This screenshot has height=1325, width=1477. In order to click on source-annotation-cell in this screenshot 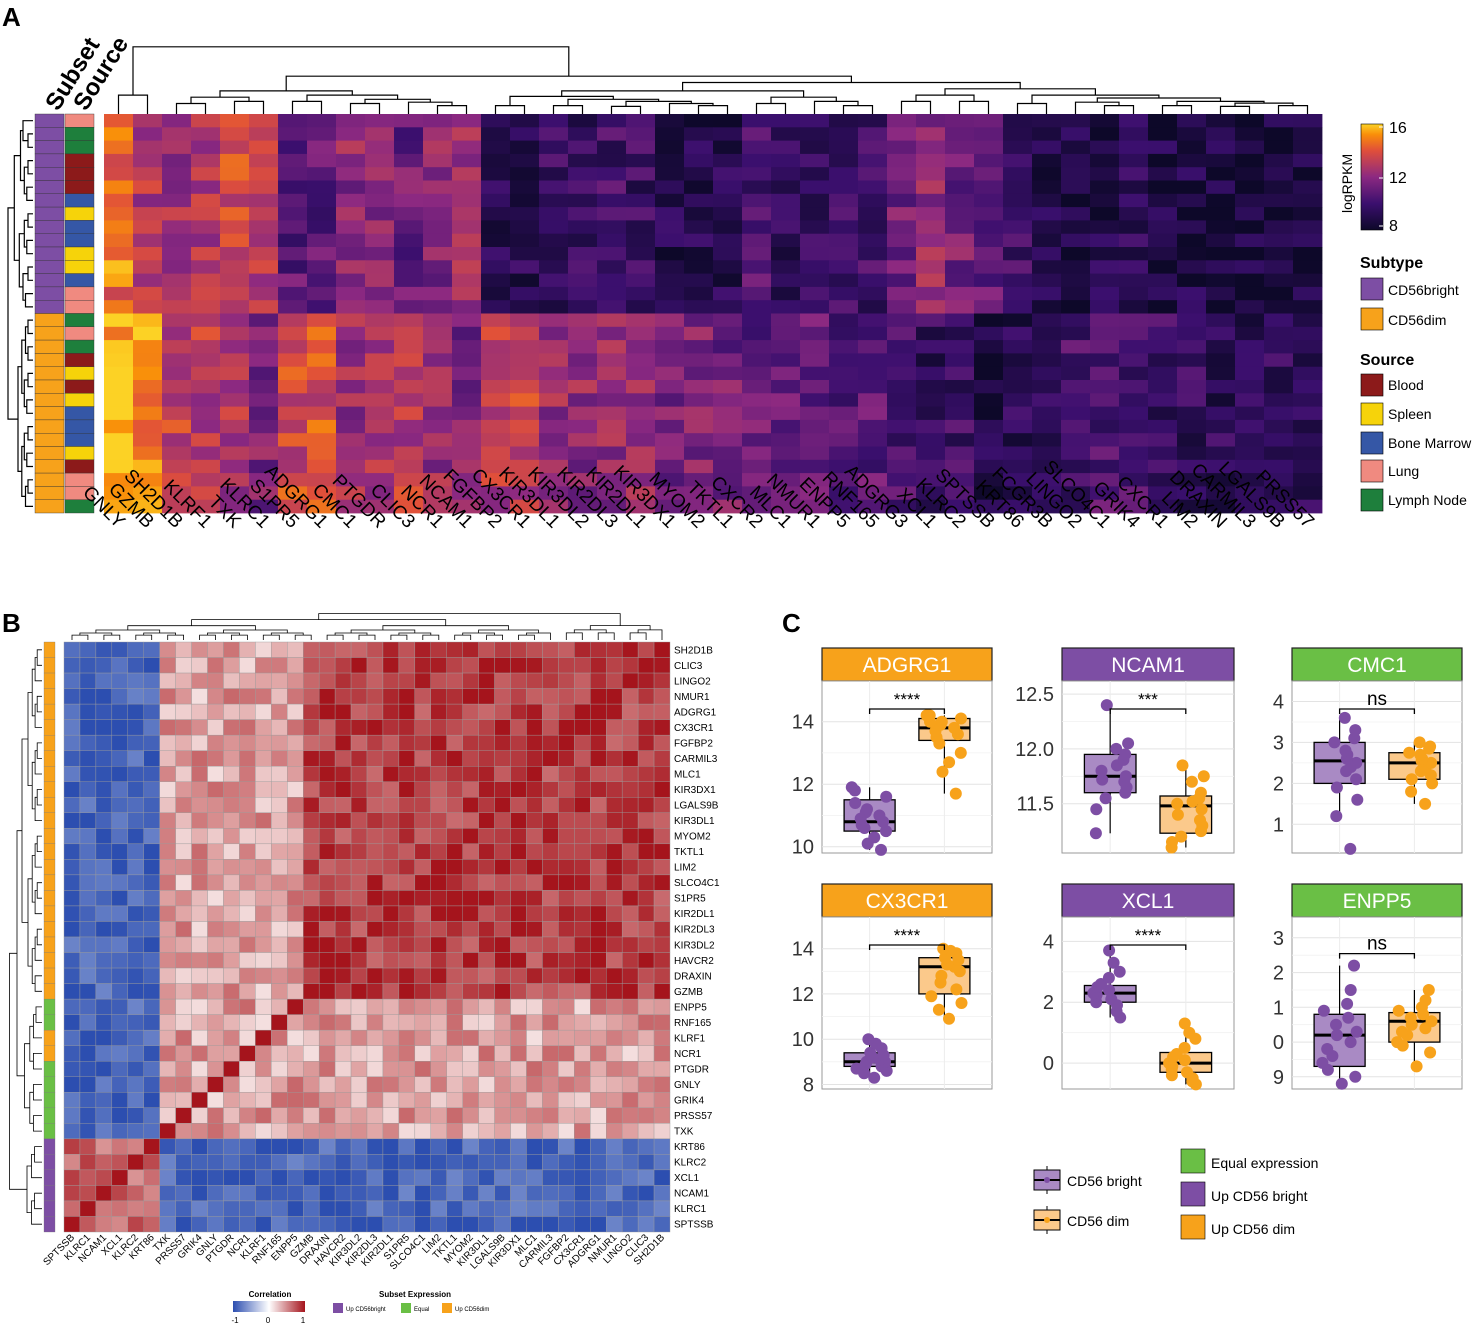, I will do `click(79, 307)`.